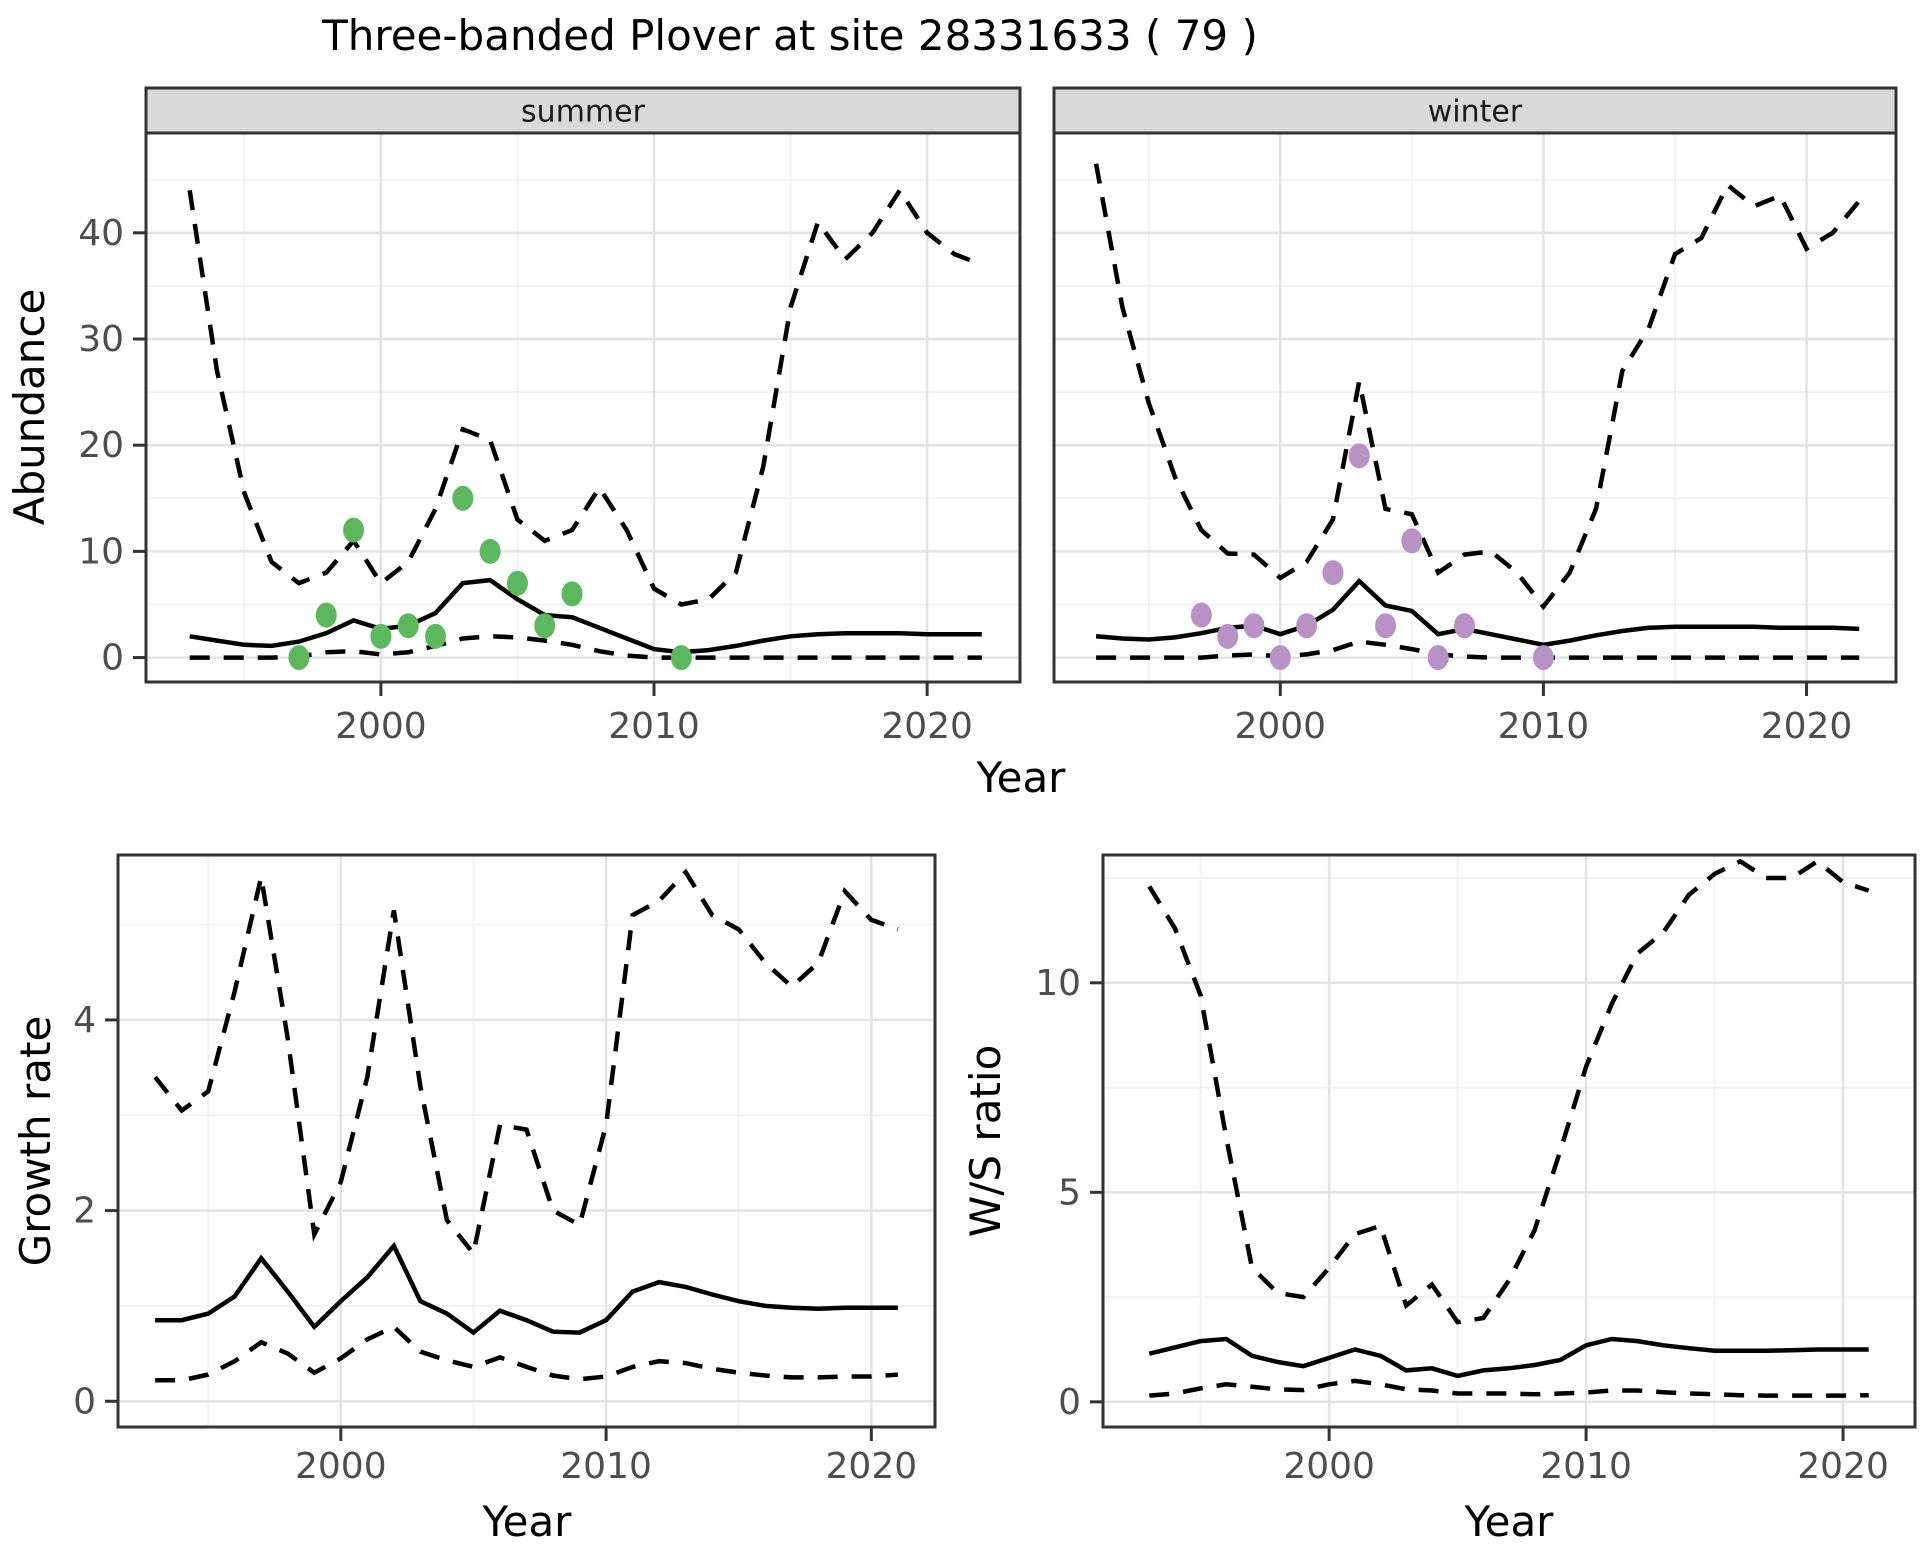 Image resolution: width=1920 pixels, height=1560 pixels. I want to click on y-tick-label: 40, so click(101, 233).